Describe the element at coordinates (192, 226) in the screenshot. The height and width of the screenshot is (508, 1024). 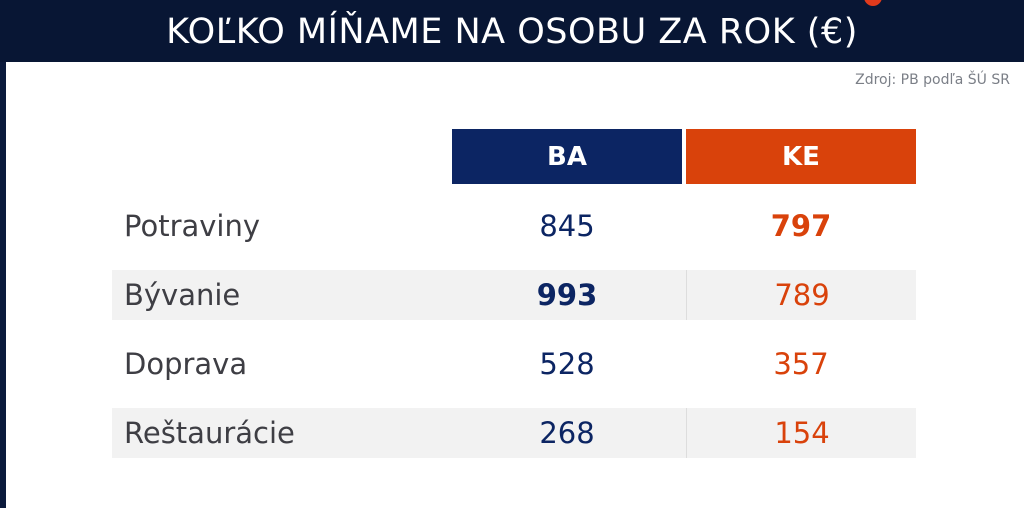
I see `row-label: Potraviny` at that location.